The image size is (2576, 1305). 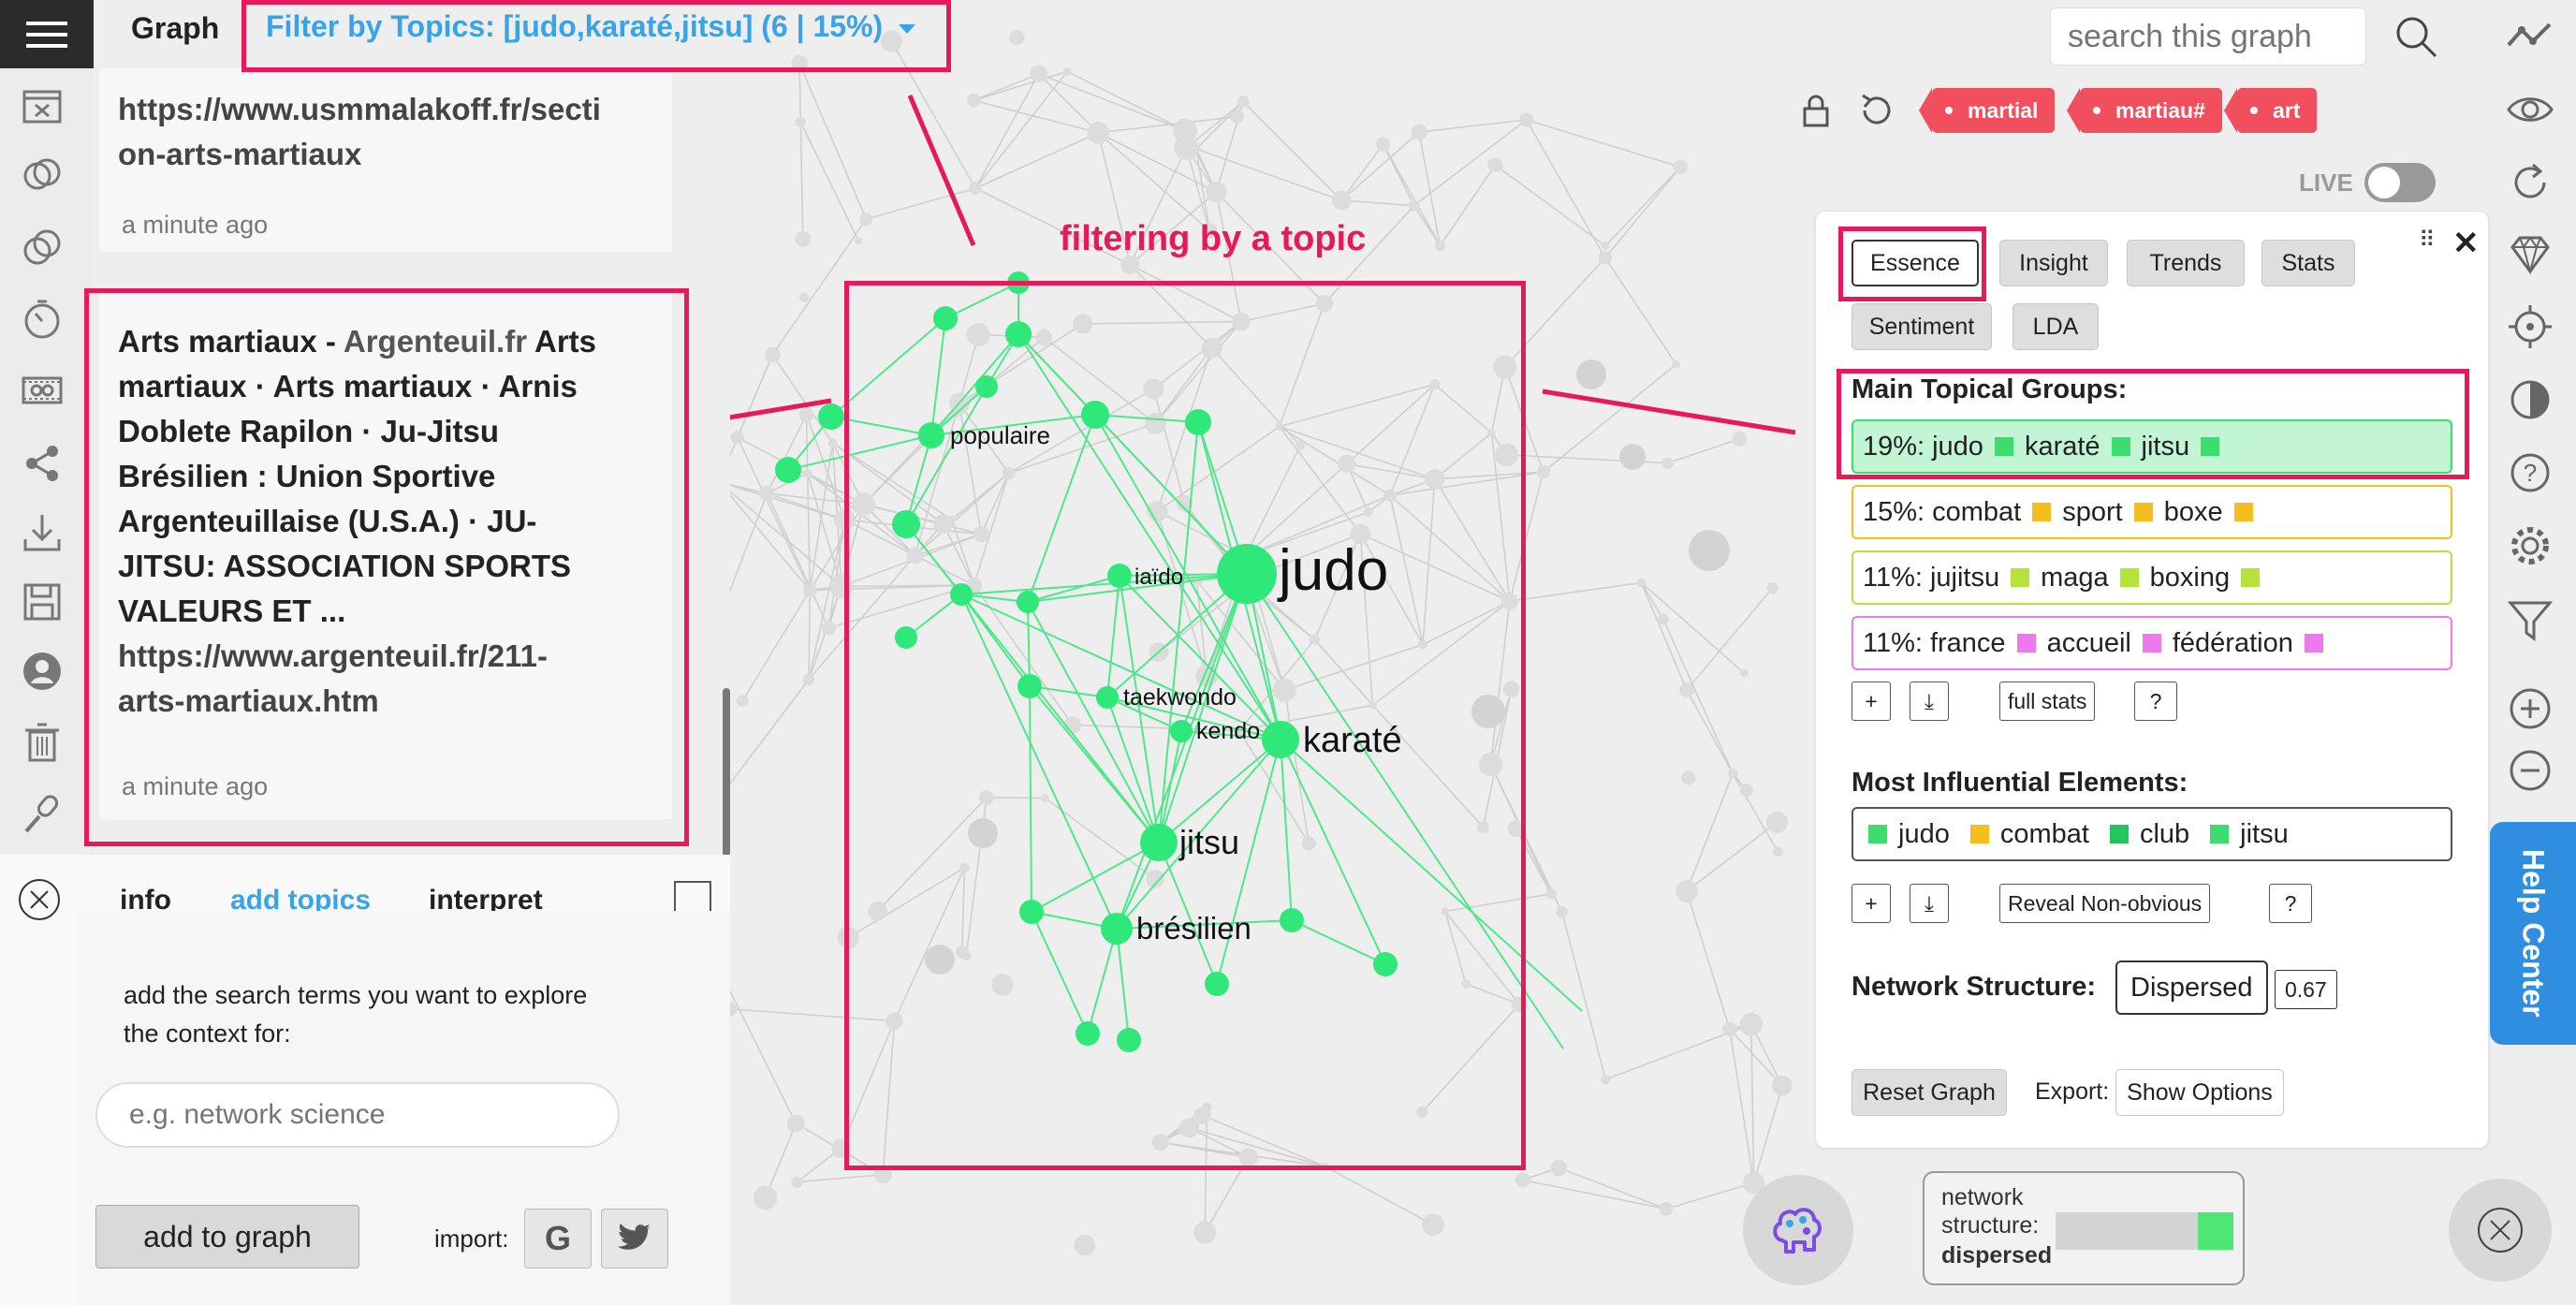 What do you see at coordinates (357, 1115) in the screenshot?
I see `topic-input` at bounding box center [357, 1115].